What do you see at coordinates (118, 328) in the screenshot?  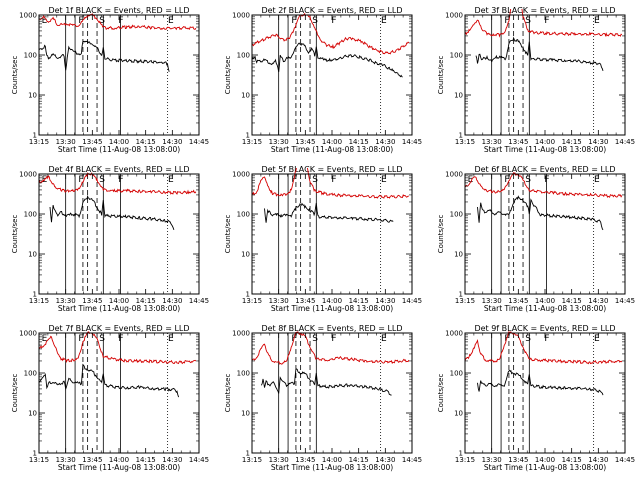 I see `panel-title: Det 7f BLACK = Events, RED = LLD` at bounding box center [118, 328].